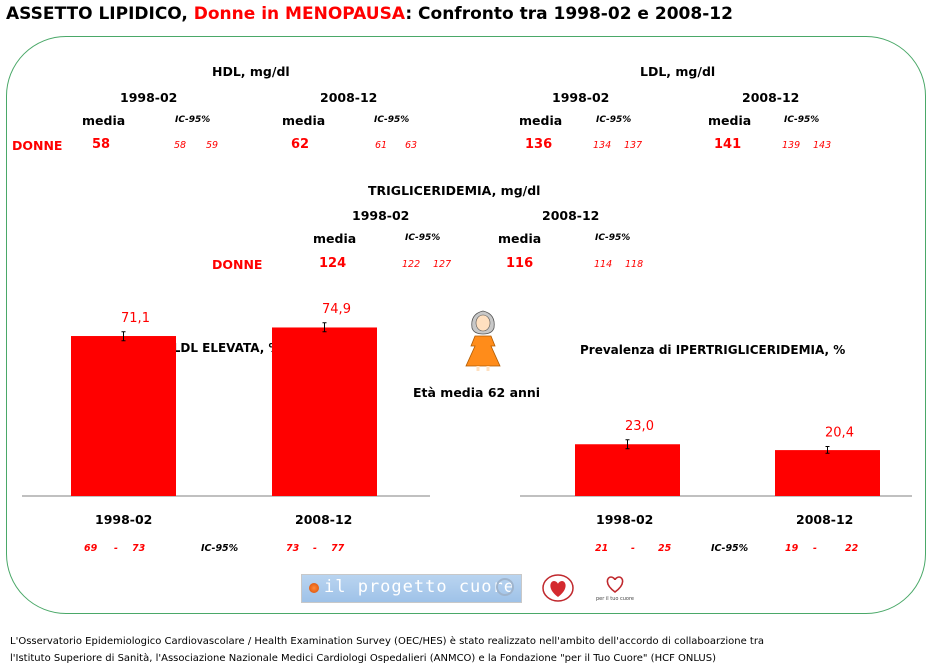  I want to click on ldl-media-2: 141, so click(728, 144).